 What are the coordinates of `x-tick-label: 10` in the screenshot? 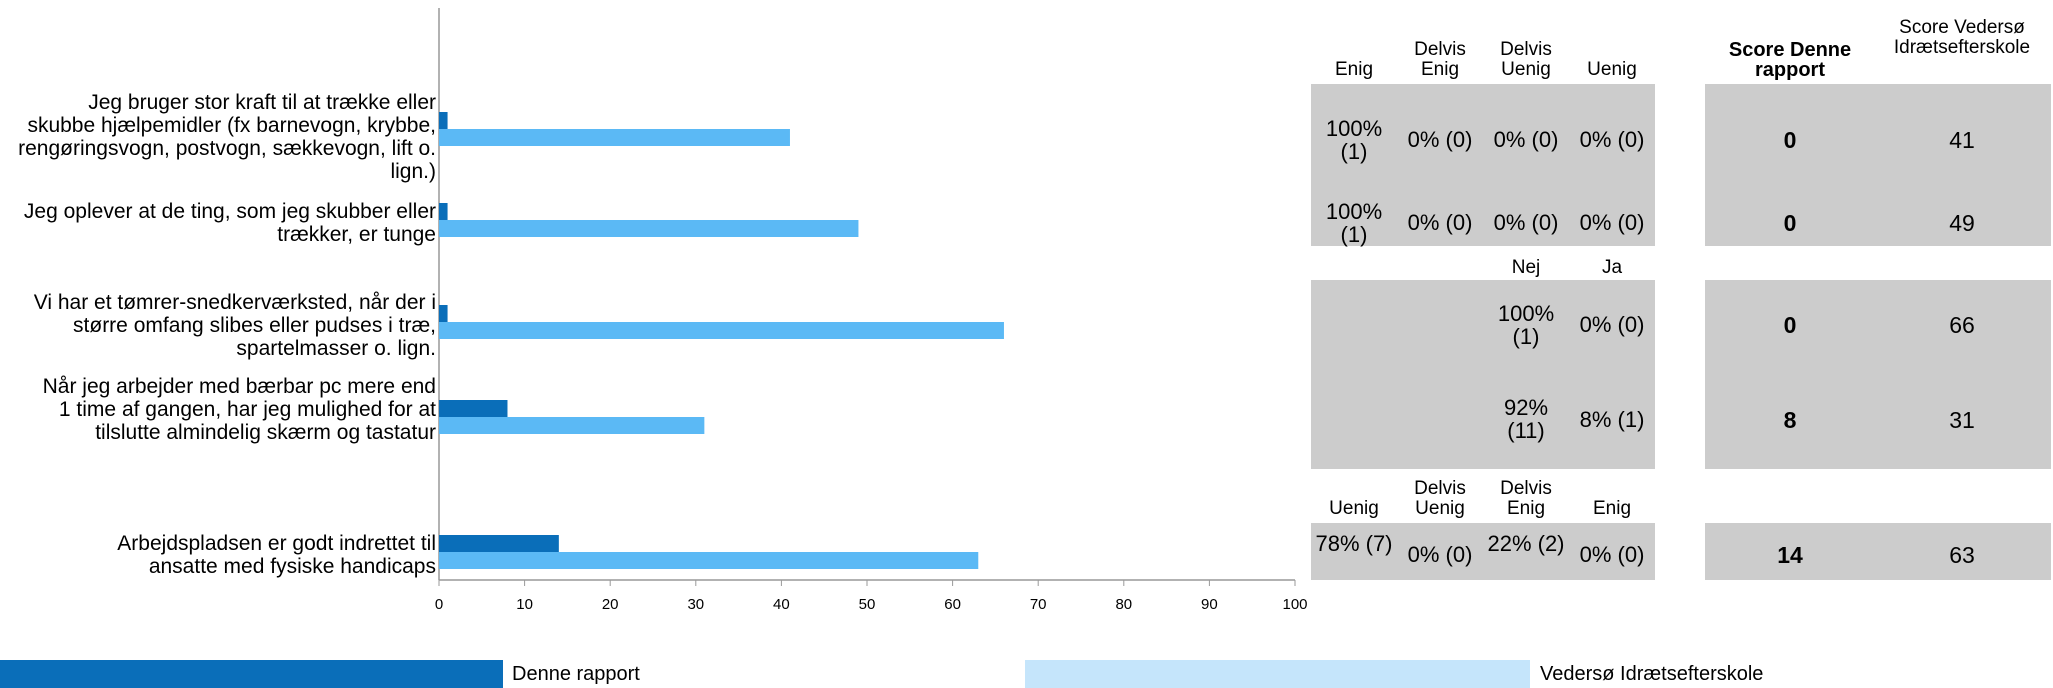 It's located at (524, 604).